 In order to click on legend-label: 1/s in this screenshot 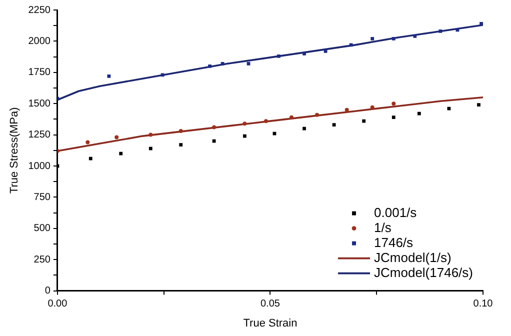, I will do `click(383, 227)`.